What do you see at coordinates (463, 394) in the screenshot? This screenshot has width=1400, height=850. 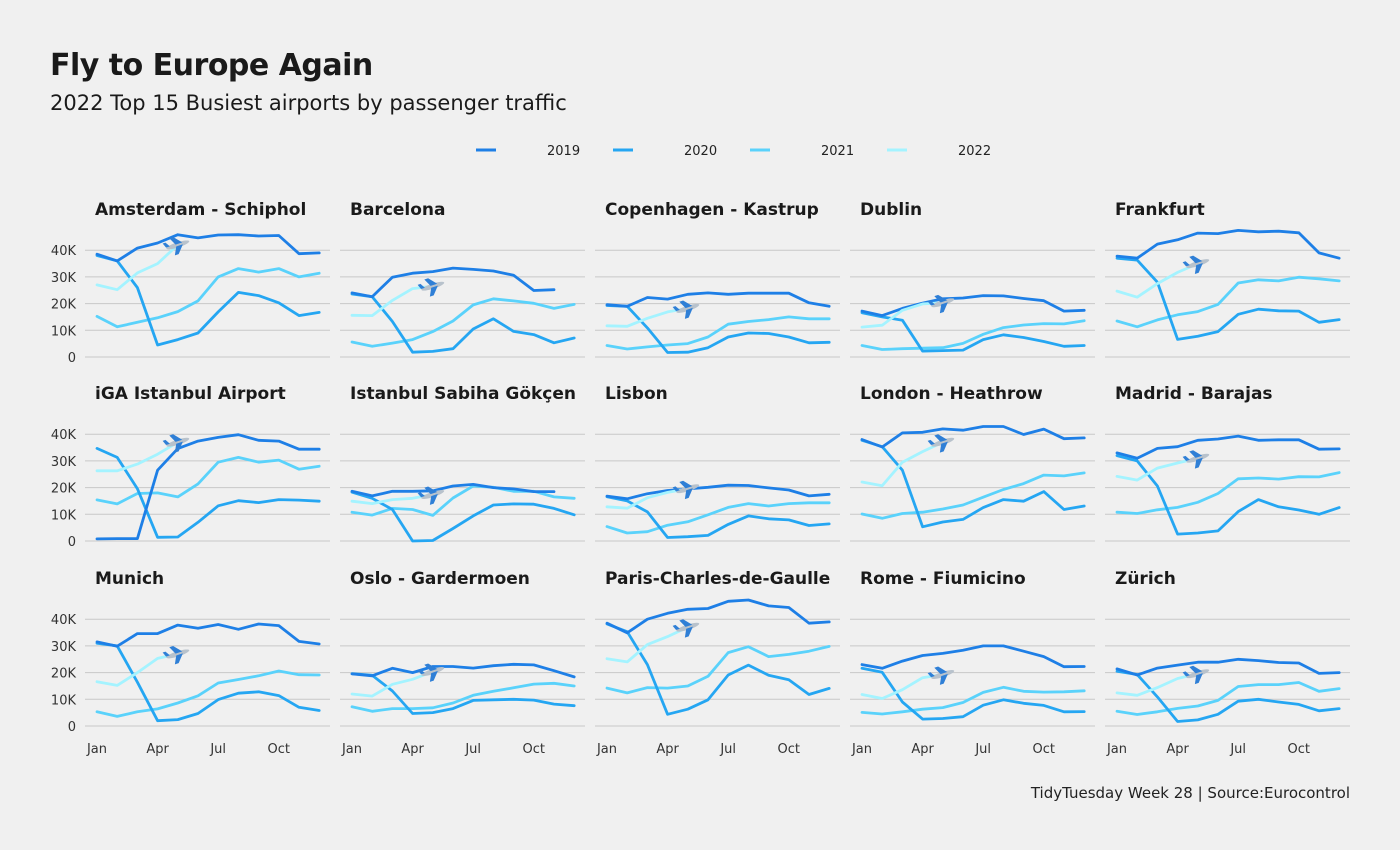 I see `panel-title: Istanbul Sabiha Gökçen` at bounding box center [463, 394].